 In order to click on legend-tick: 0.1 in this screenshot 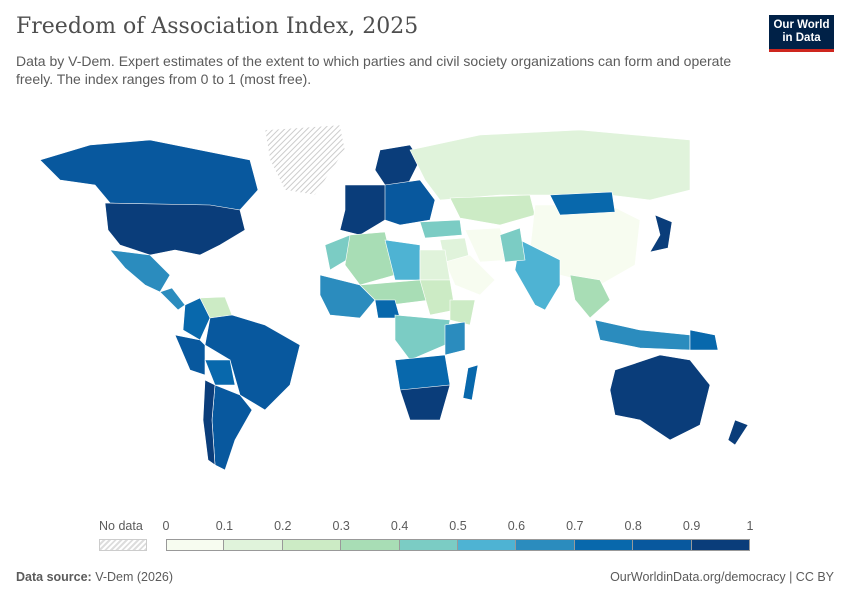, I will do `click(224, 526)`.